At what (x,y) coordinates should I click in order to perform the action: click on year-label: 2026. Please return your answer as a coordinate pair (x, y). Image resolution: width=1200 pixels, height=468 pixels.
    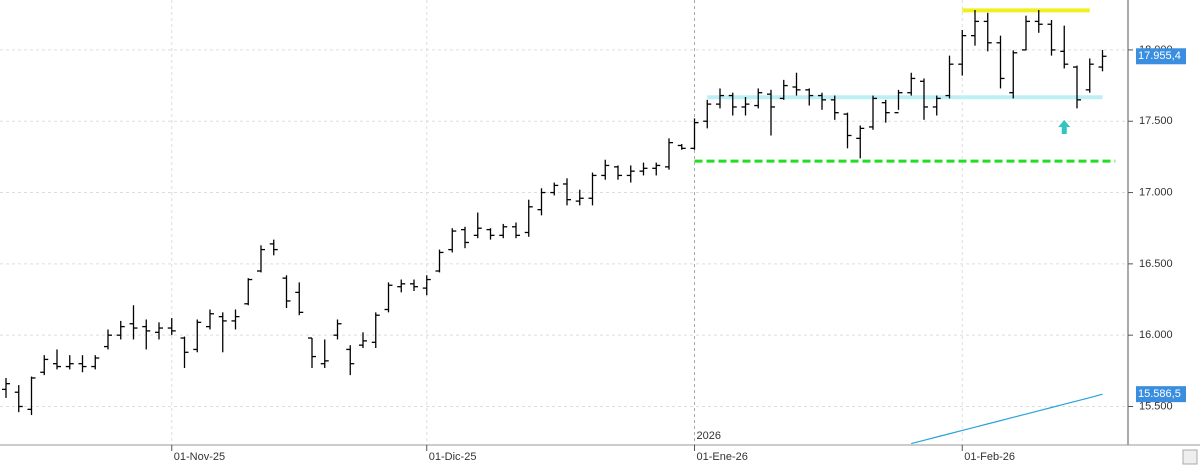
    Looking at the image, I should click on (709, 436).